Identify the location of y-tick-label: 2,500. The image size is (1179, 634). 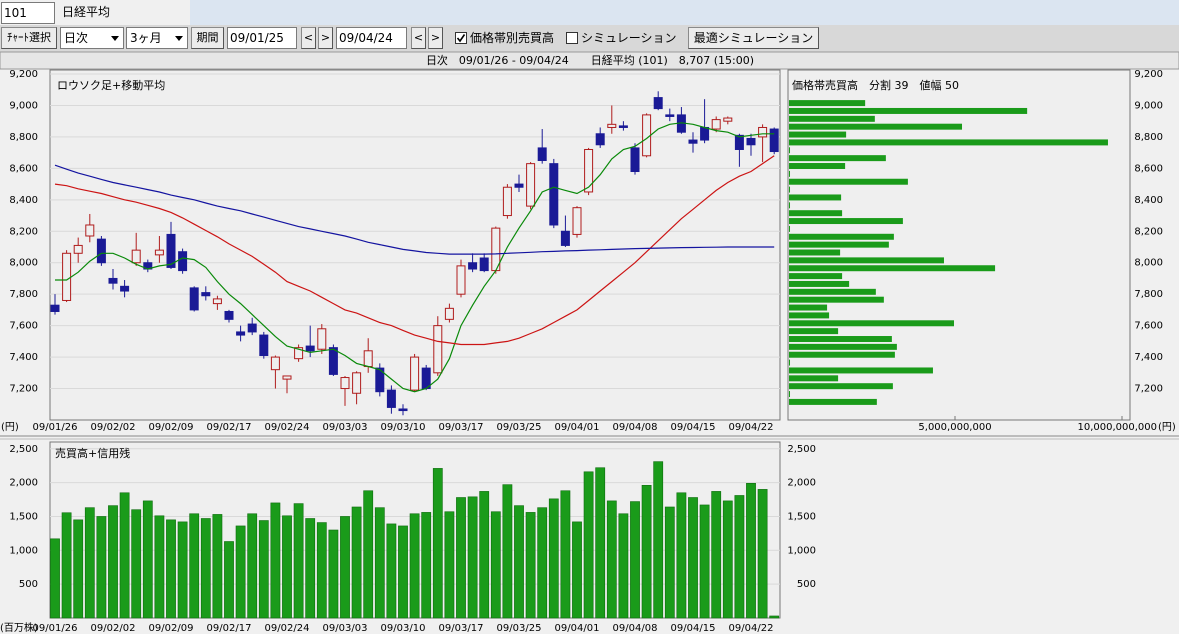
(23, 449).